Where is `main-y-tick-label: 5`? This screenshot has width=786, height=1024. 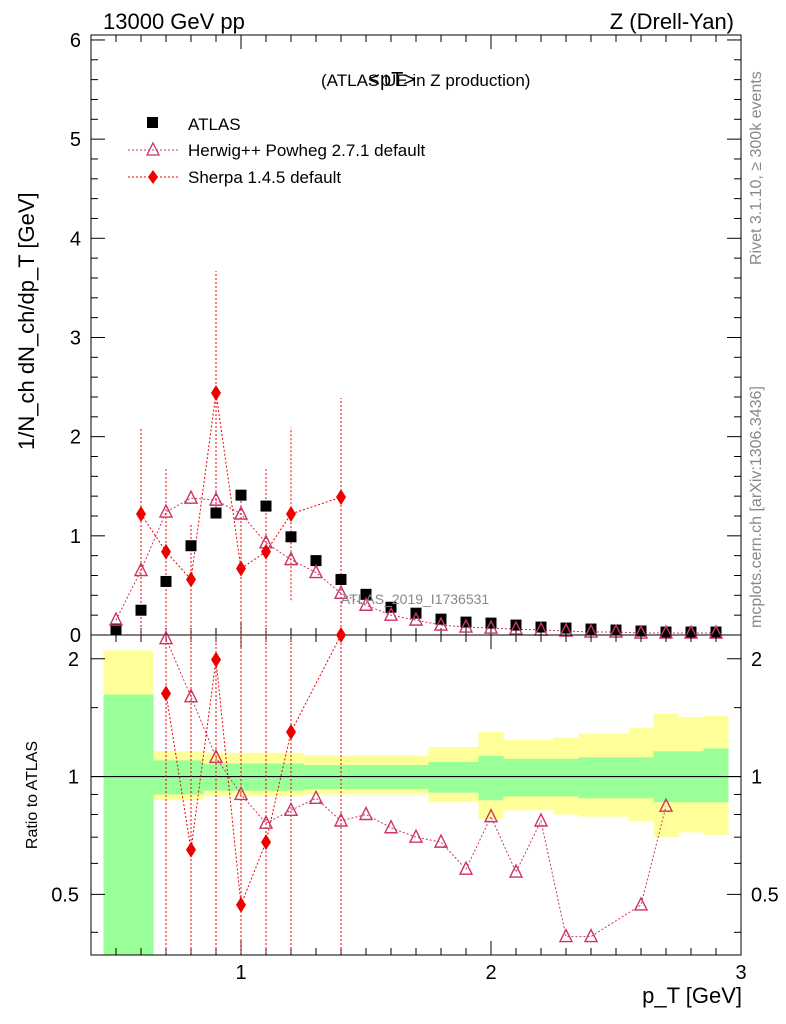
main-y-tick-label: 5 is located at coordinates (75, 140).